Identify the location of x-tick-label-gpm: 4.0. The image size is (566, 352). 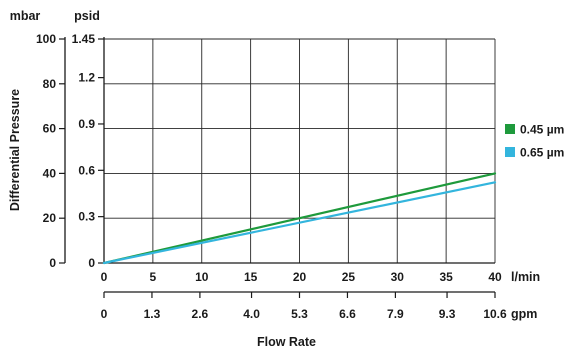
(251, 314).